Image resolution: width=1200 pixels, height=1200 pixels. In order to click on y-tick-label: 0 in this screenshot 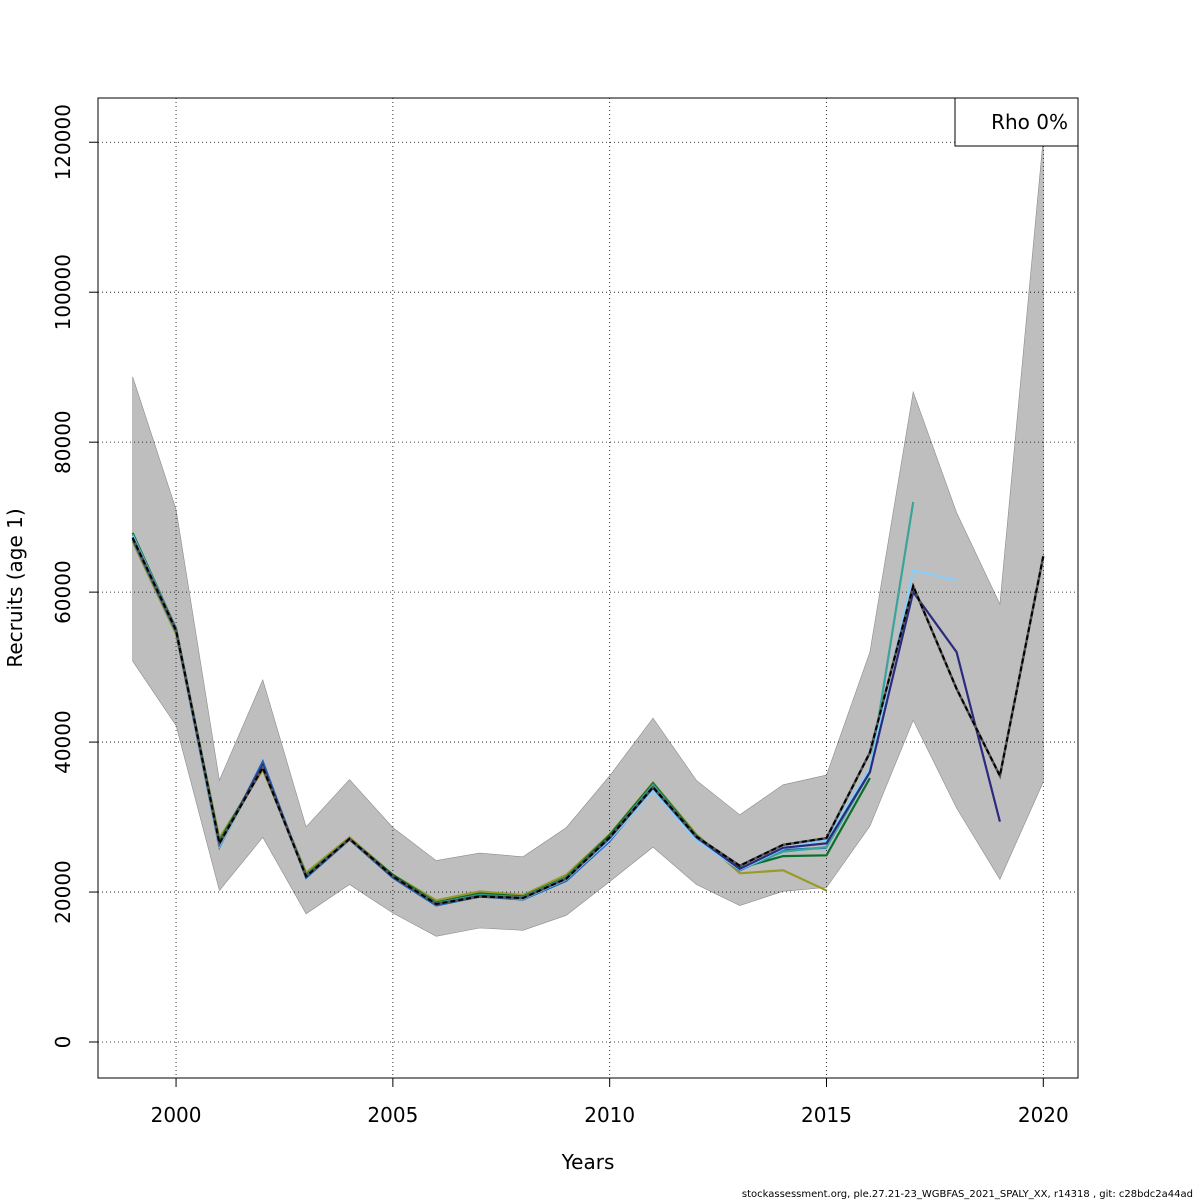, I will do `click(63, 1042)`.